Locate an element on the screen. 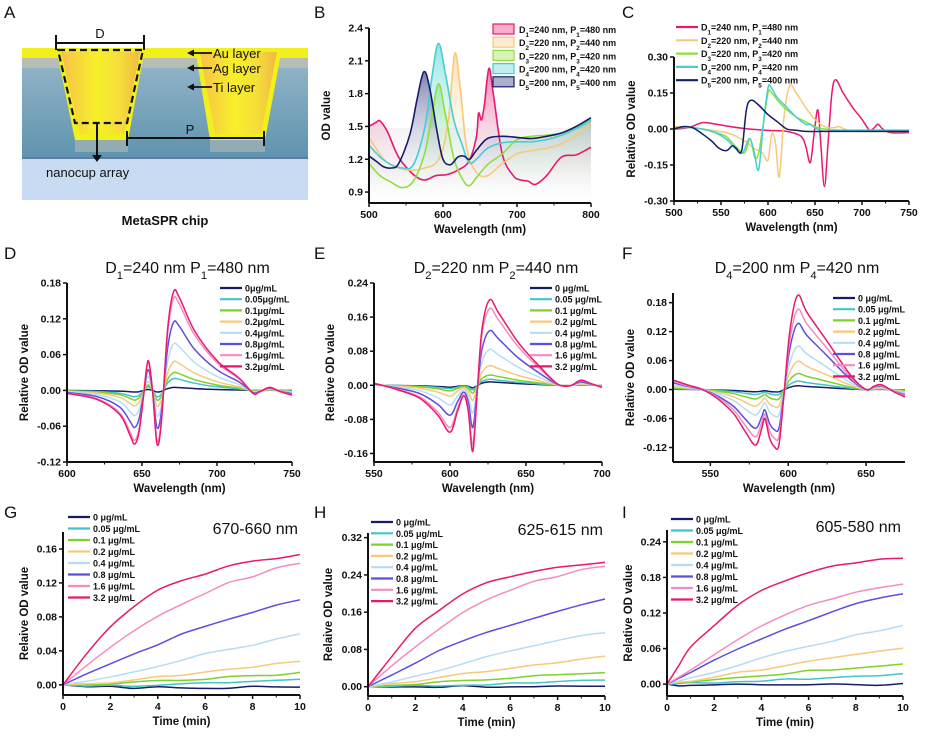 The height and width of the screenshot is (756, 936). legend-label: 0.8μg/mL is located at coordinates (265, 345).